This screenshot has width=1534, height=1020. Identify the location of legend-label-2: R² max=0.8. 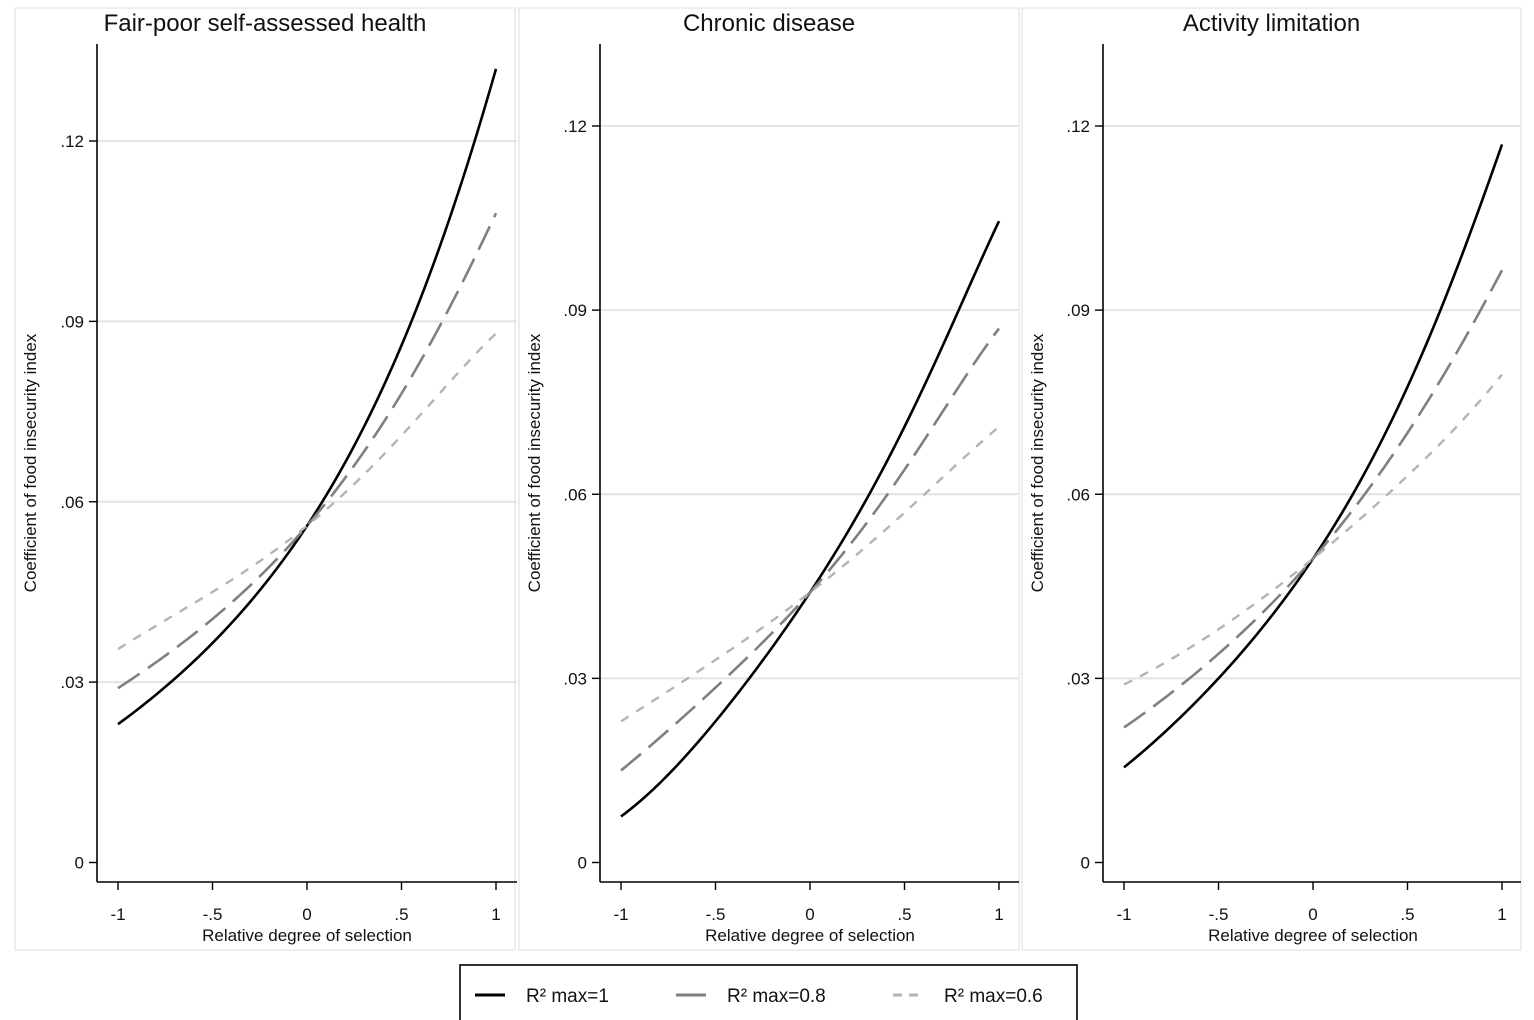
(776, 996).